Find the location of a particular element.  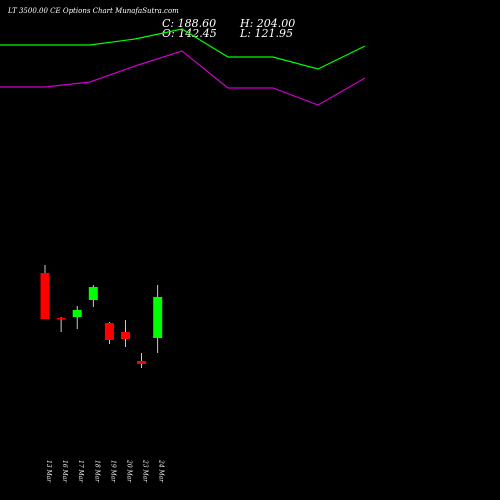

candle-24-mar is located at coordinates (158, 319).